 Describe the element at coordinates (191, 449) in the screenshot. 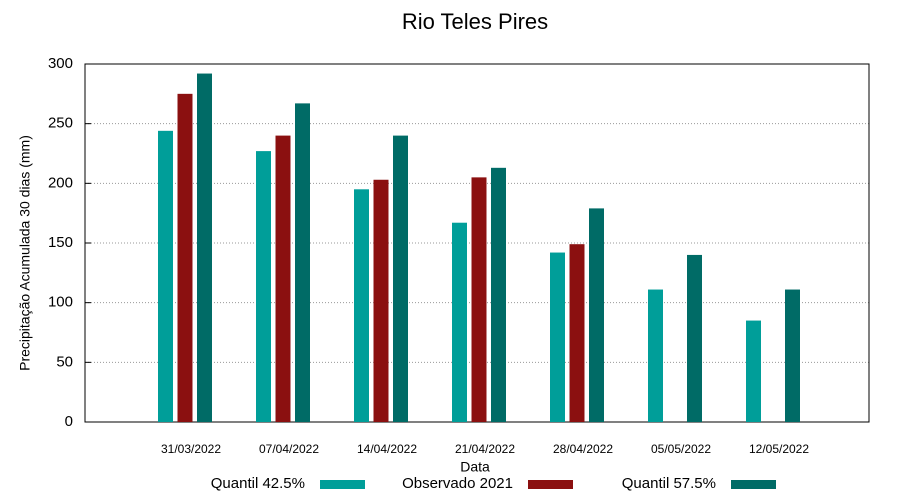

I see `x-tick-label: 31/03/2022` at that location.